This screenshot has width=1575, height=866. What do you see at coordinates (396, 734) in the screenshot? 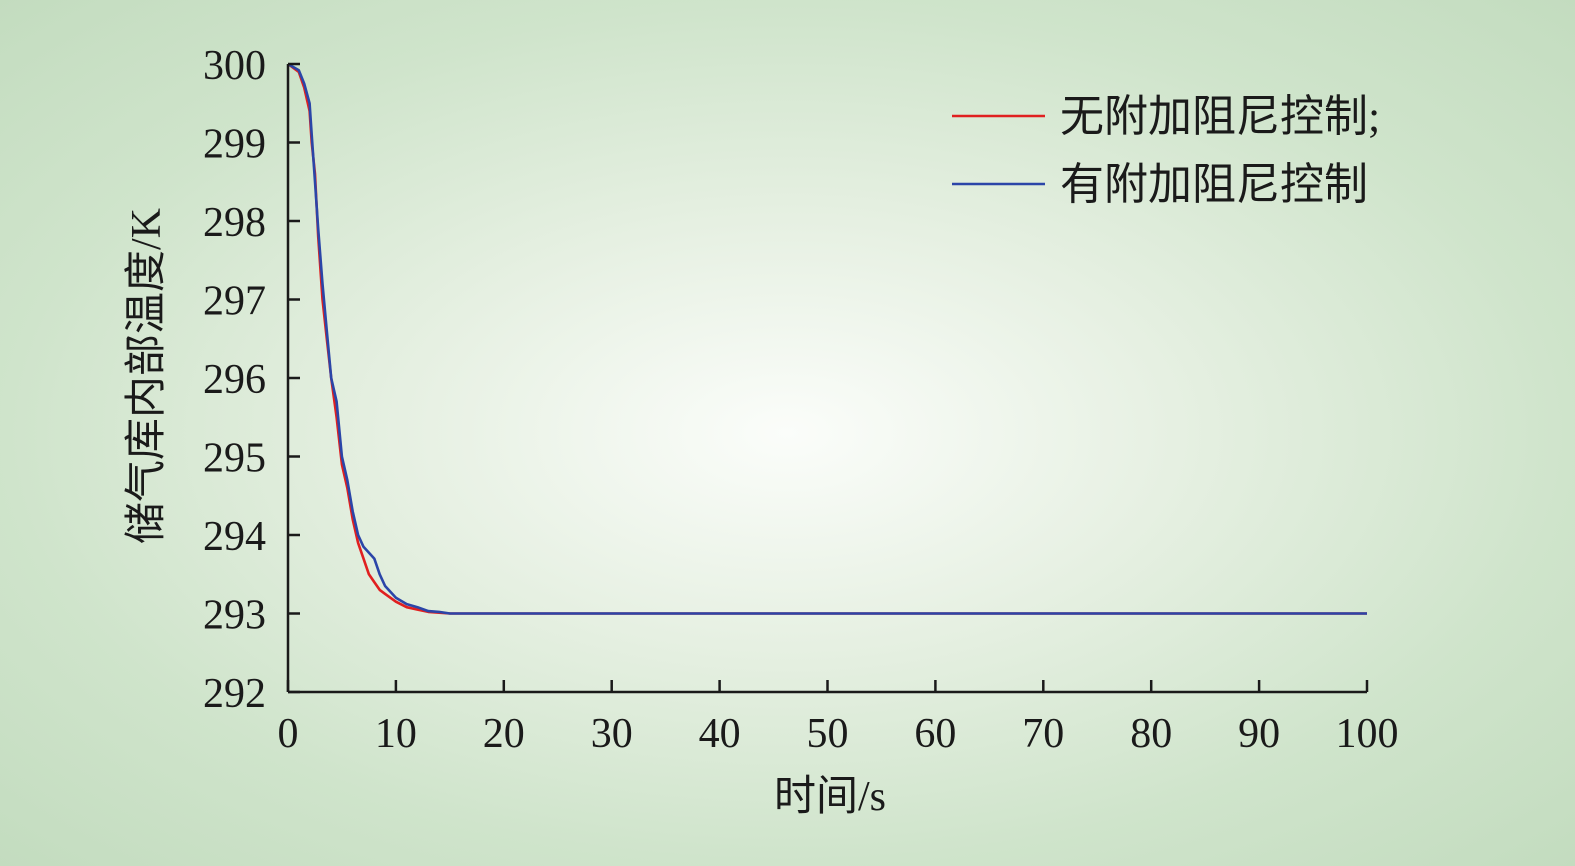
I see `x-tick-label: 10` at bounding box center [396, 734].